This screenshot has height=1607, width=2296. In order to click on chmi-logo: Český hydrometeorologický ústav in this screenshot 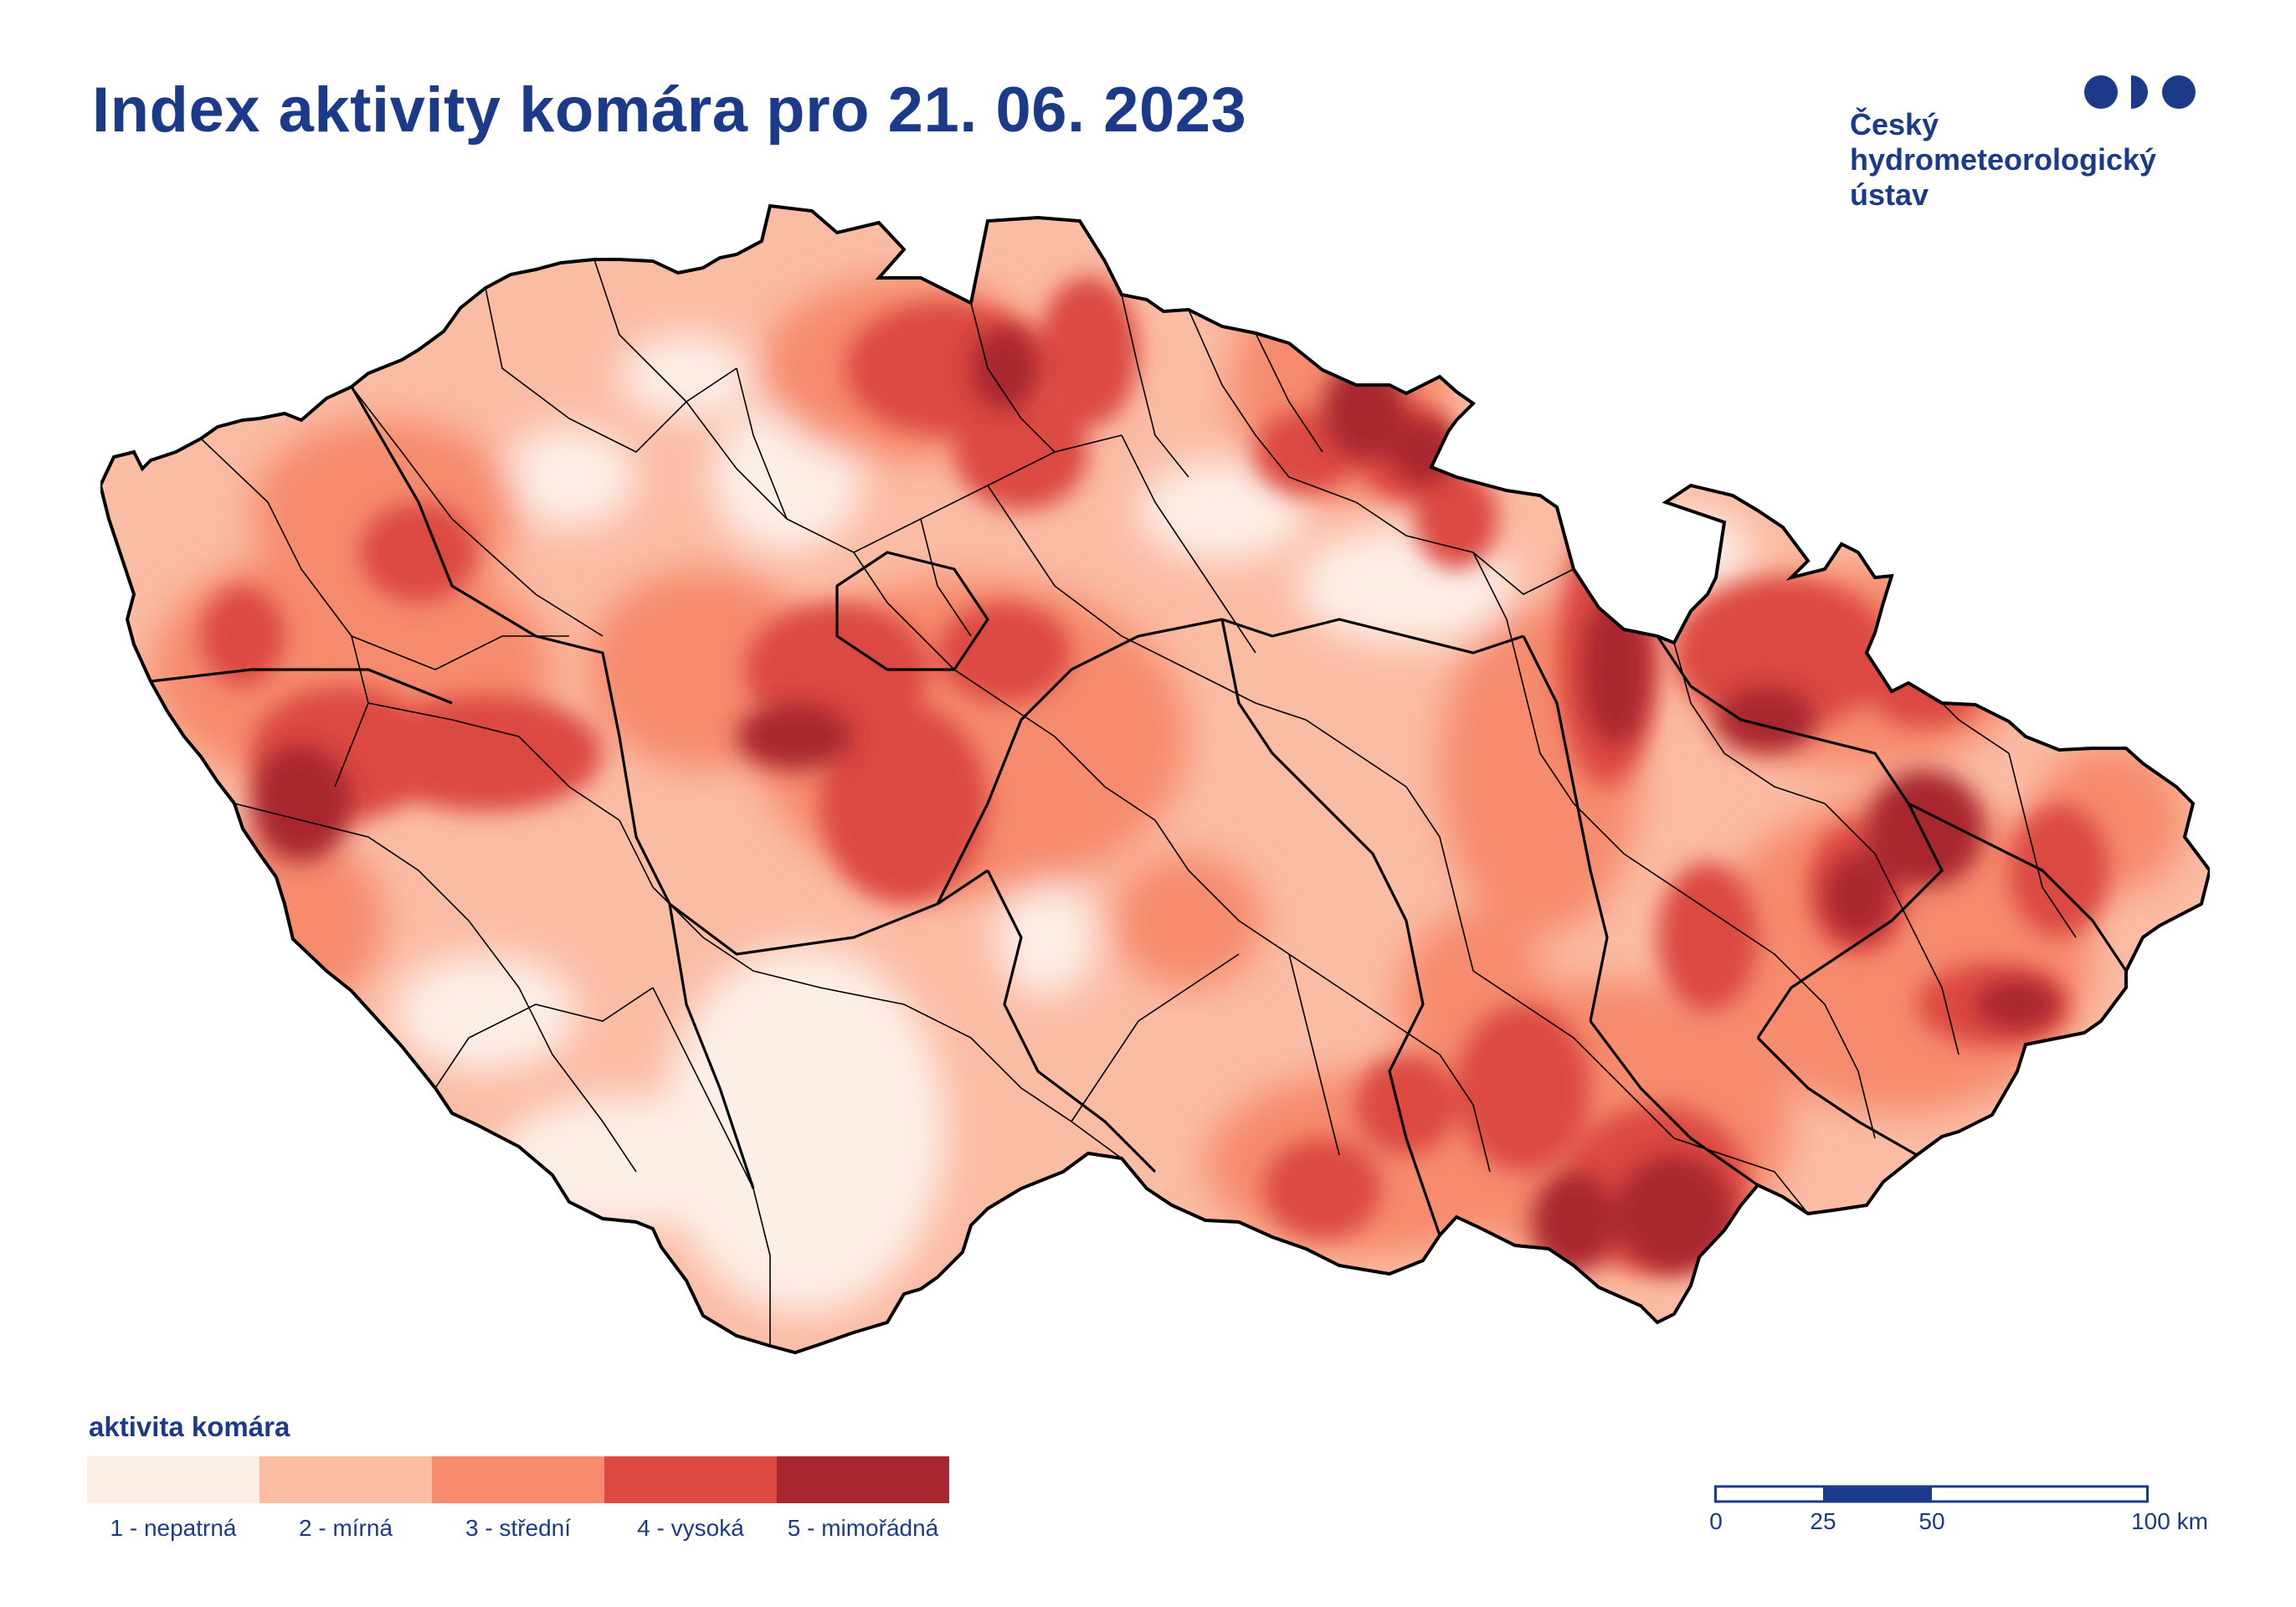, I will do `click(2030, 143)`.